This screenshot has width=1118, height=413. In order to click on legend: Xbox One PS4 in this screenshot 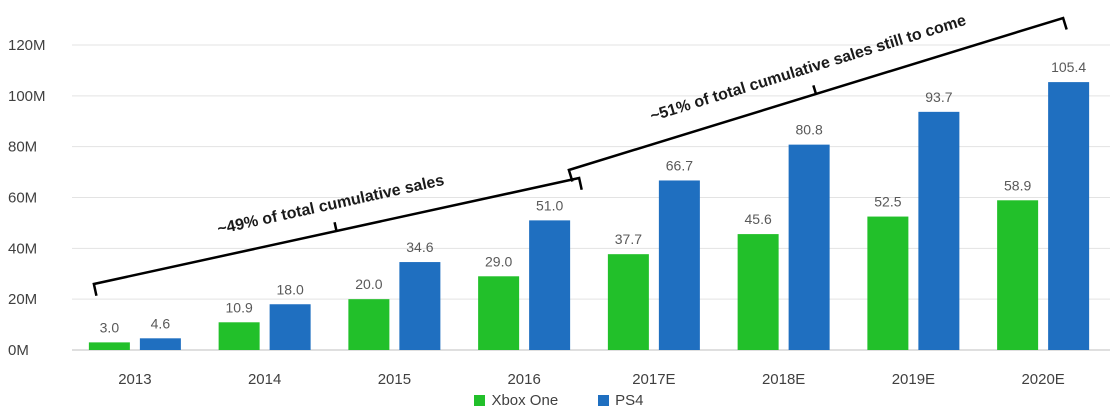, I will do `click(559, 400)`.